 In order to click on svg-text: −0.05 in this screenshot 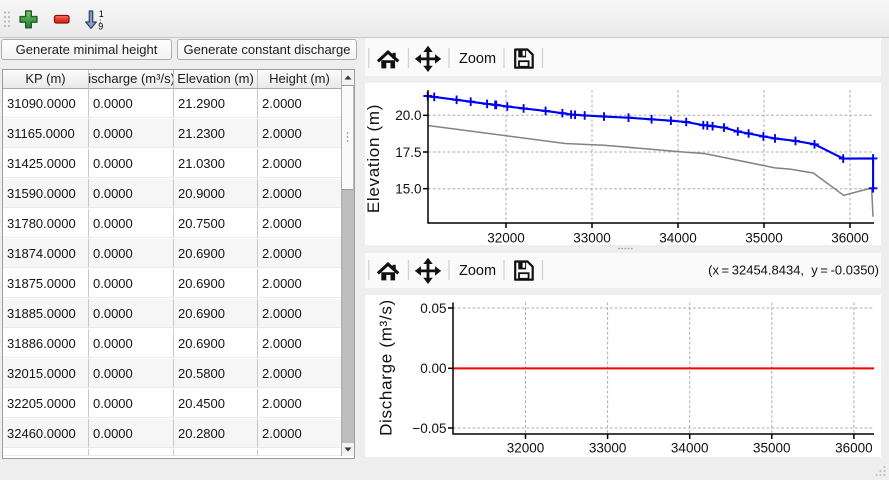, I will do `click(429, 428)`.